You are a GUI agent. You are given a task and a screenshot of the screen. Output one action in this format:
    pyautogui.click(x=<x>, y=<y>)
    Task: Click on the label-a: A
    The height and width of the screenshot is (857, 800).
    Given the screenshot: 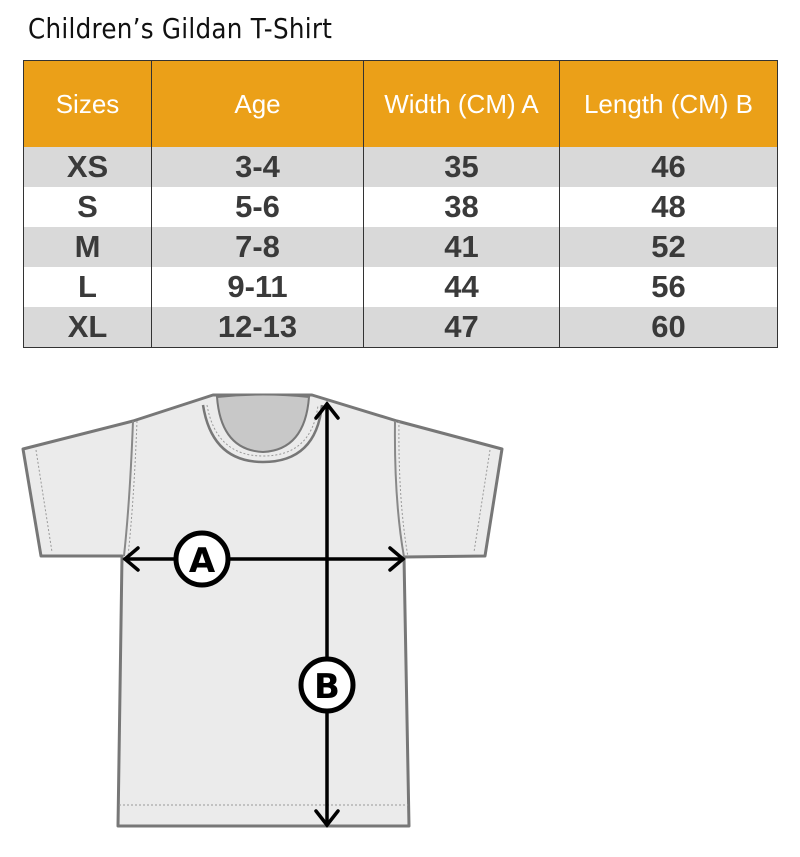 What is the action you would take?
    pyautogui.click(x=202, y=561)
    